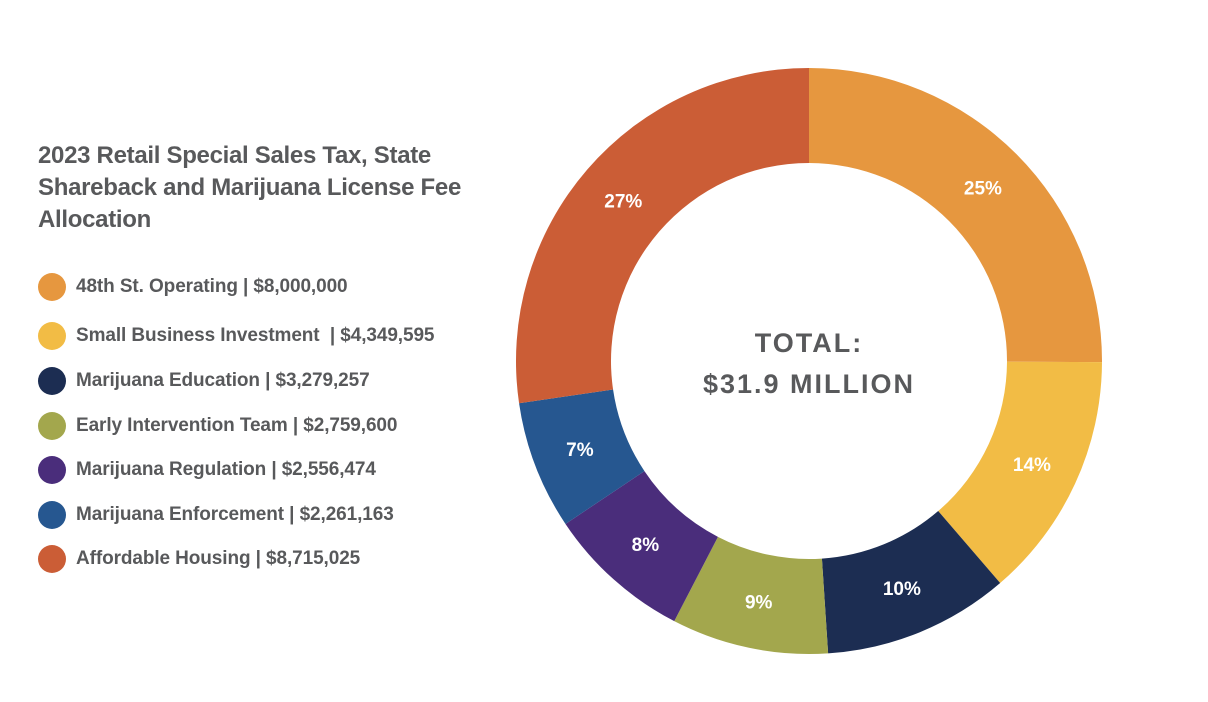 This screenshot has width=1208, height=702. What do you see at coordinates (1032, 465) in the screenshot?
I see `percent-label: 14%` at bounding box center [1032, 465].